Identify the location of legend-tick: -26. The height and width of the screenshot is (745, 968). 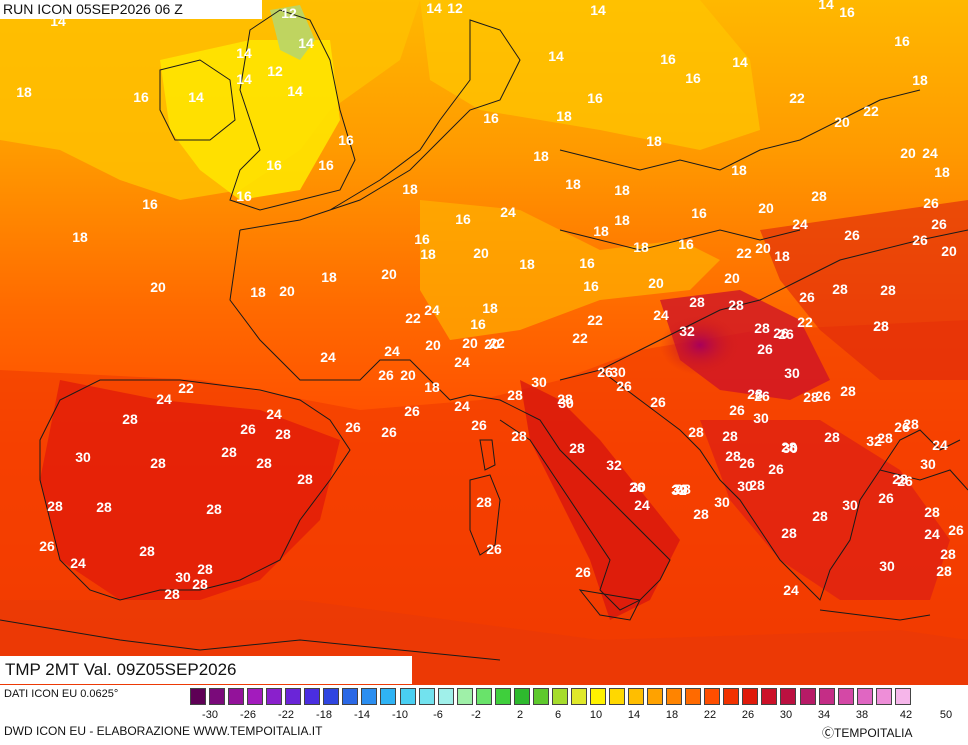
(248, 715).